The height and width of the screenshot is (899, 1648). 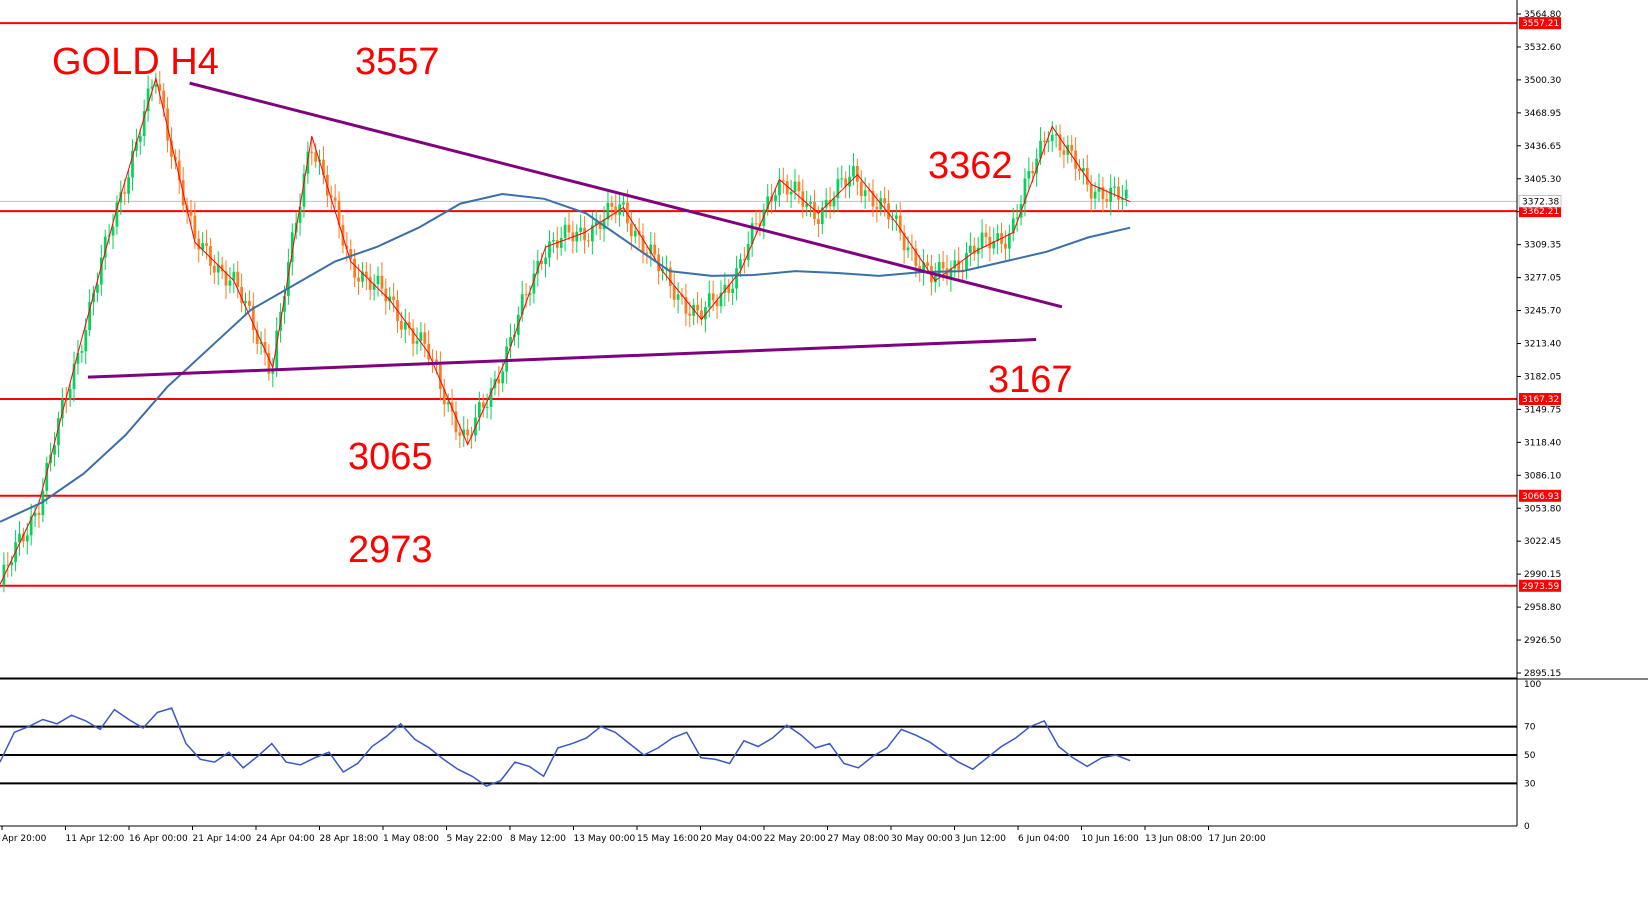 What do you see at coordinates (285, 839) in the screenshot?
I see `time-tick-label: 24 Apr 04:00` at bounding box center [285, 839].